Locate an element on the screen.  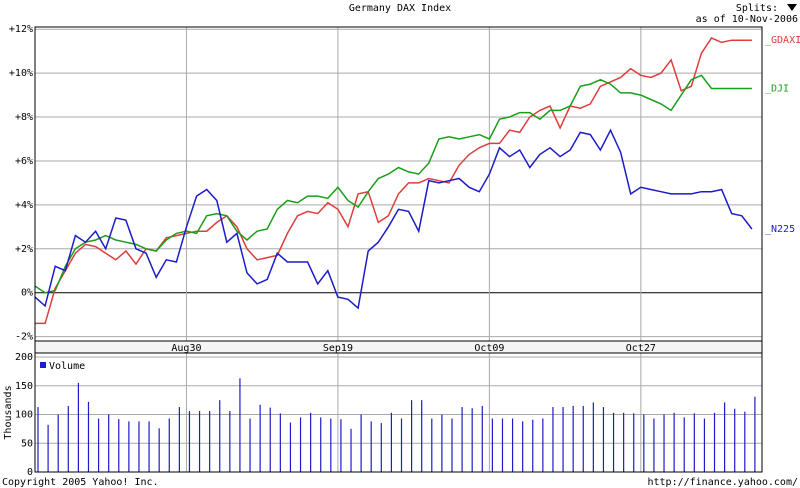
y-tick-label: +4% is located at coordinates (24, 205).